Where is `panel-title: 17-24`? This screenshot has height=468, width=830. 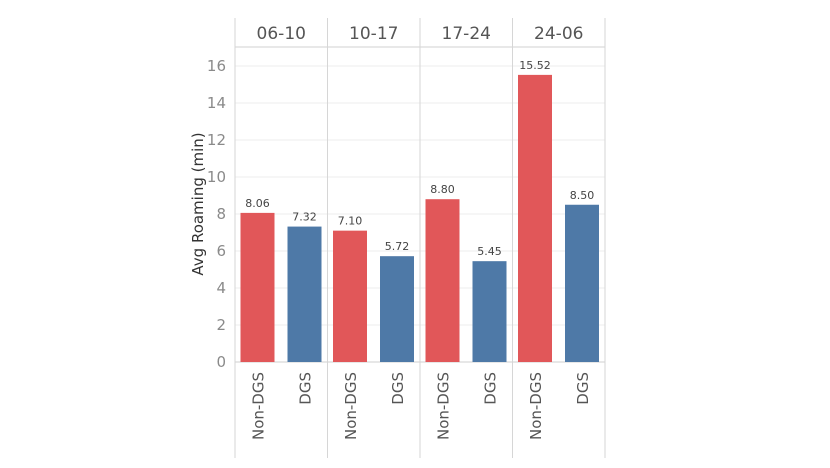 panel-title: 17-24 is located at coordinates (466, 34).